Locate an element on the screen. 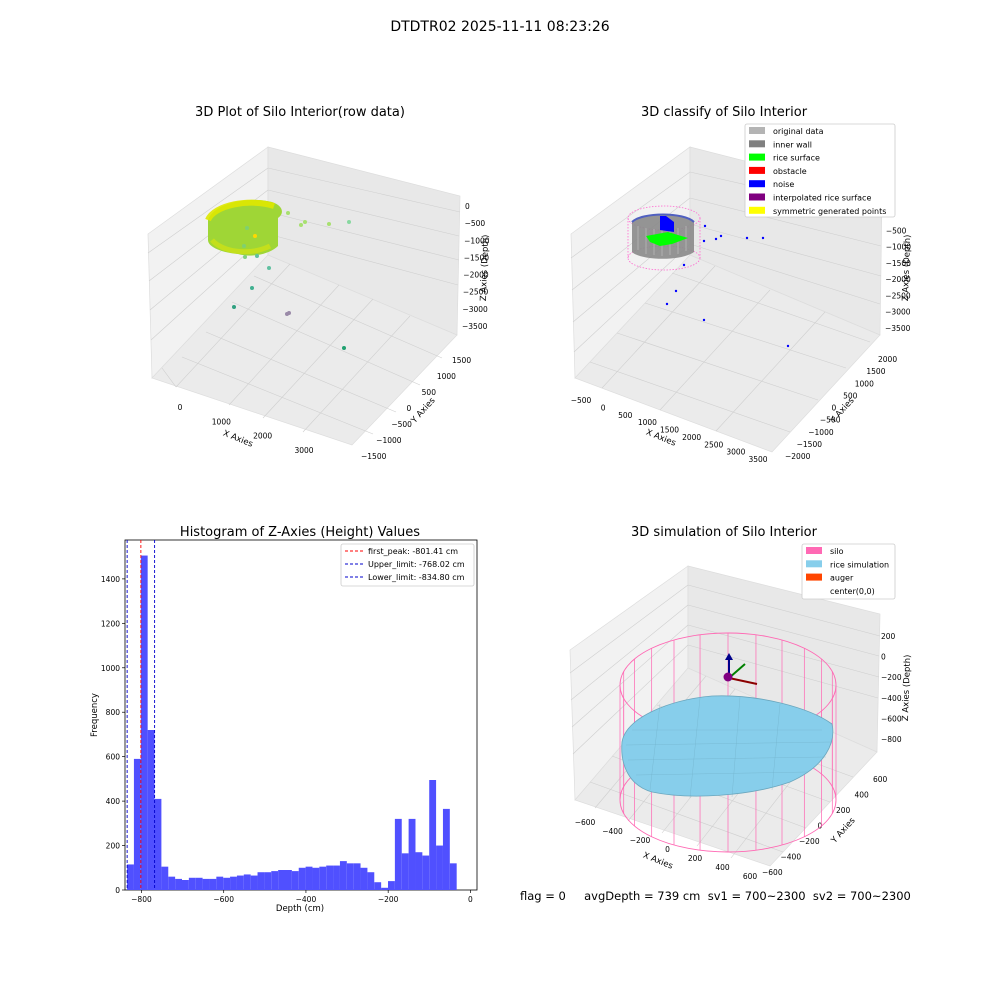 The width and height of the screenshot is (1000, 1000). classified-rice-surface is located at coordinates (667, 239).